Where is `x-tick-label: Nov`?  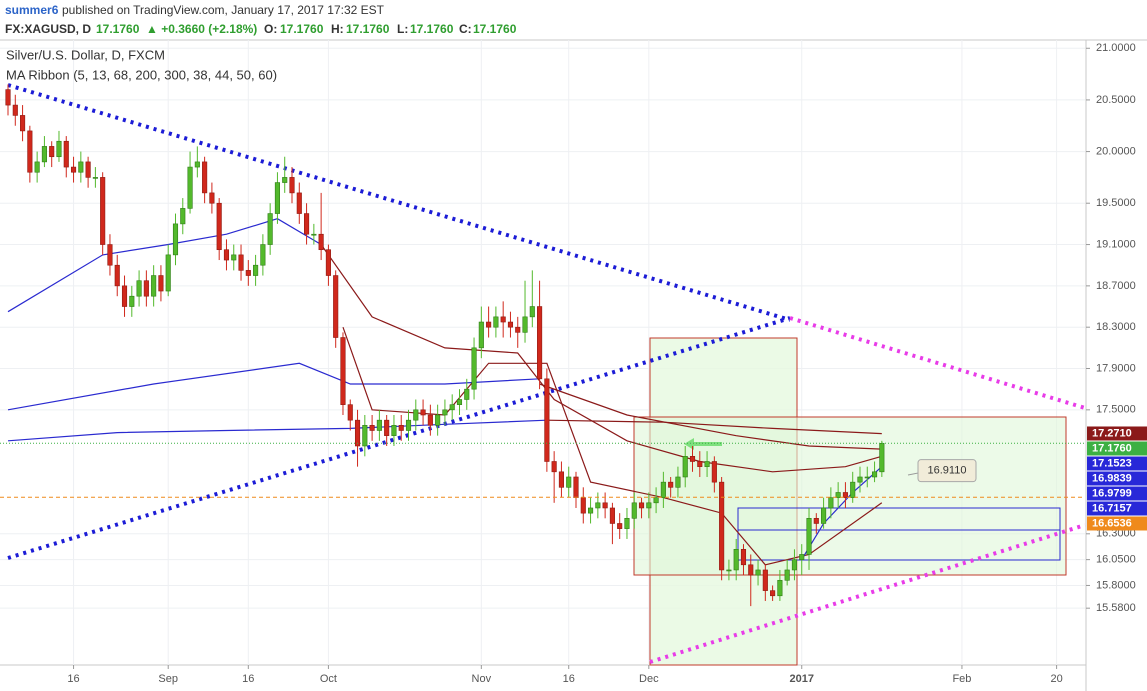 x-tick-label: Nov is located at coordinates (482, 679).